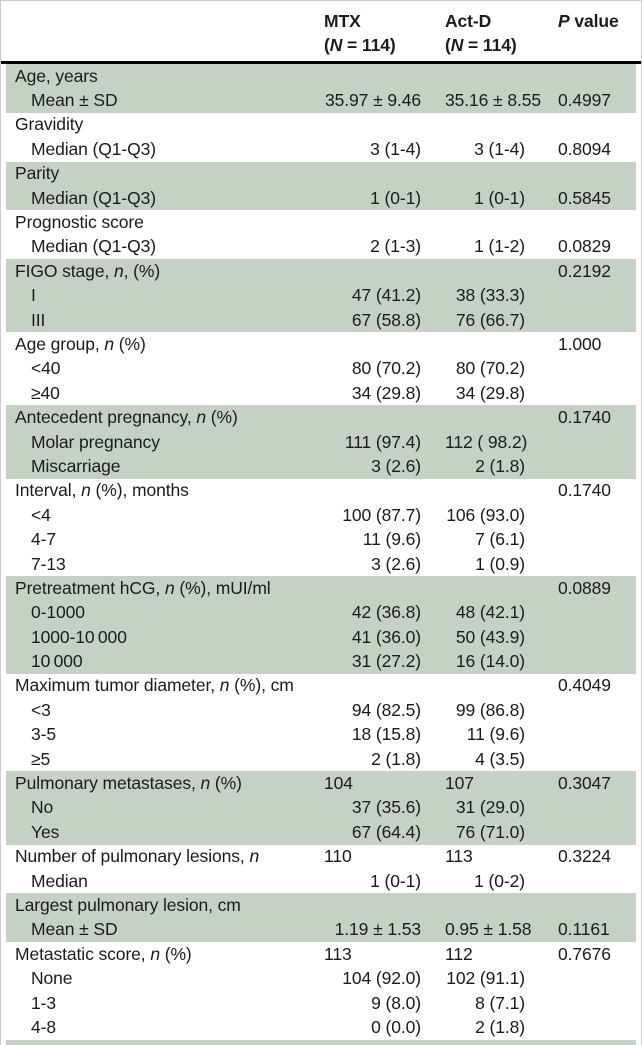 This screenshot has height=1045, width=642. Describe the element at coordinates (321, 125) in the screenshot. I see `table-row: Gravidity` at that location.